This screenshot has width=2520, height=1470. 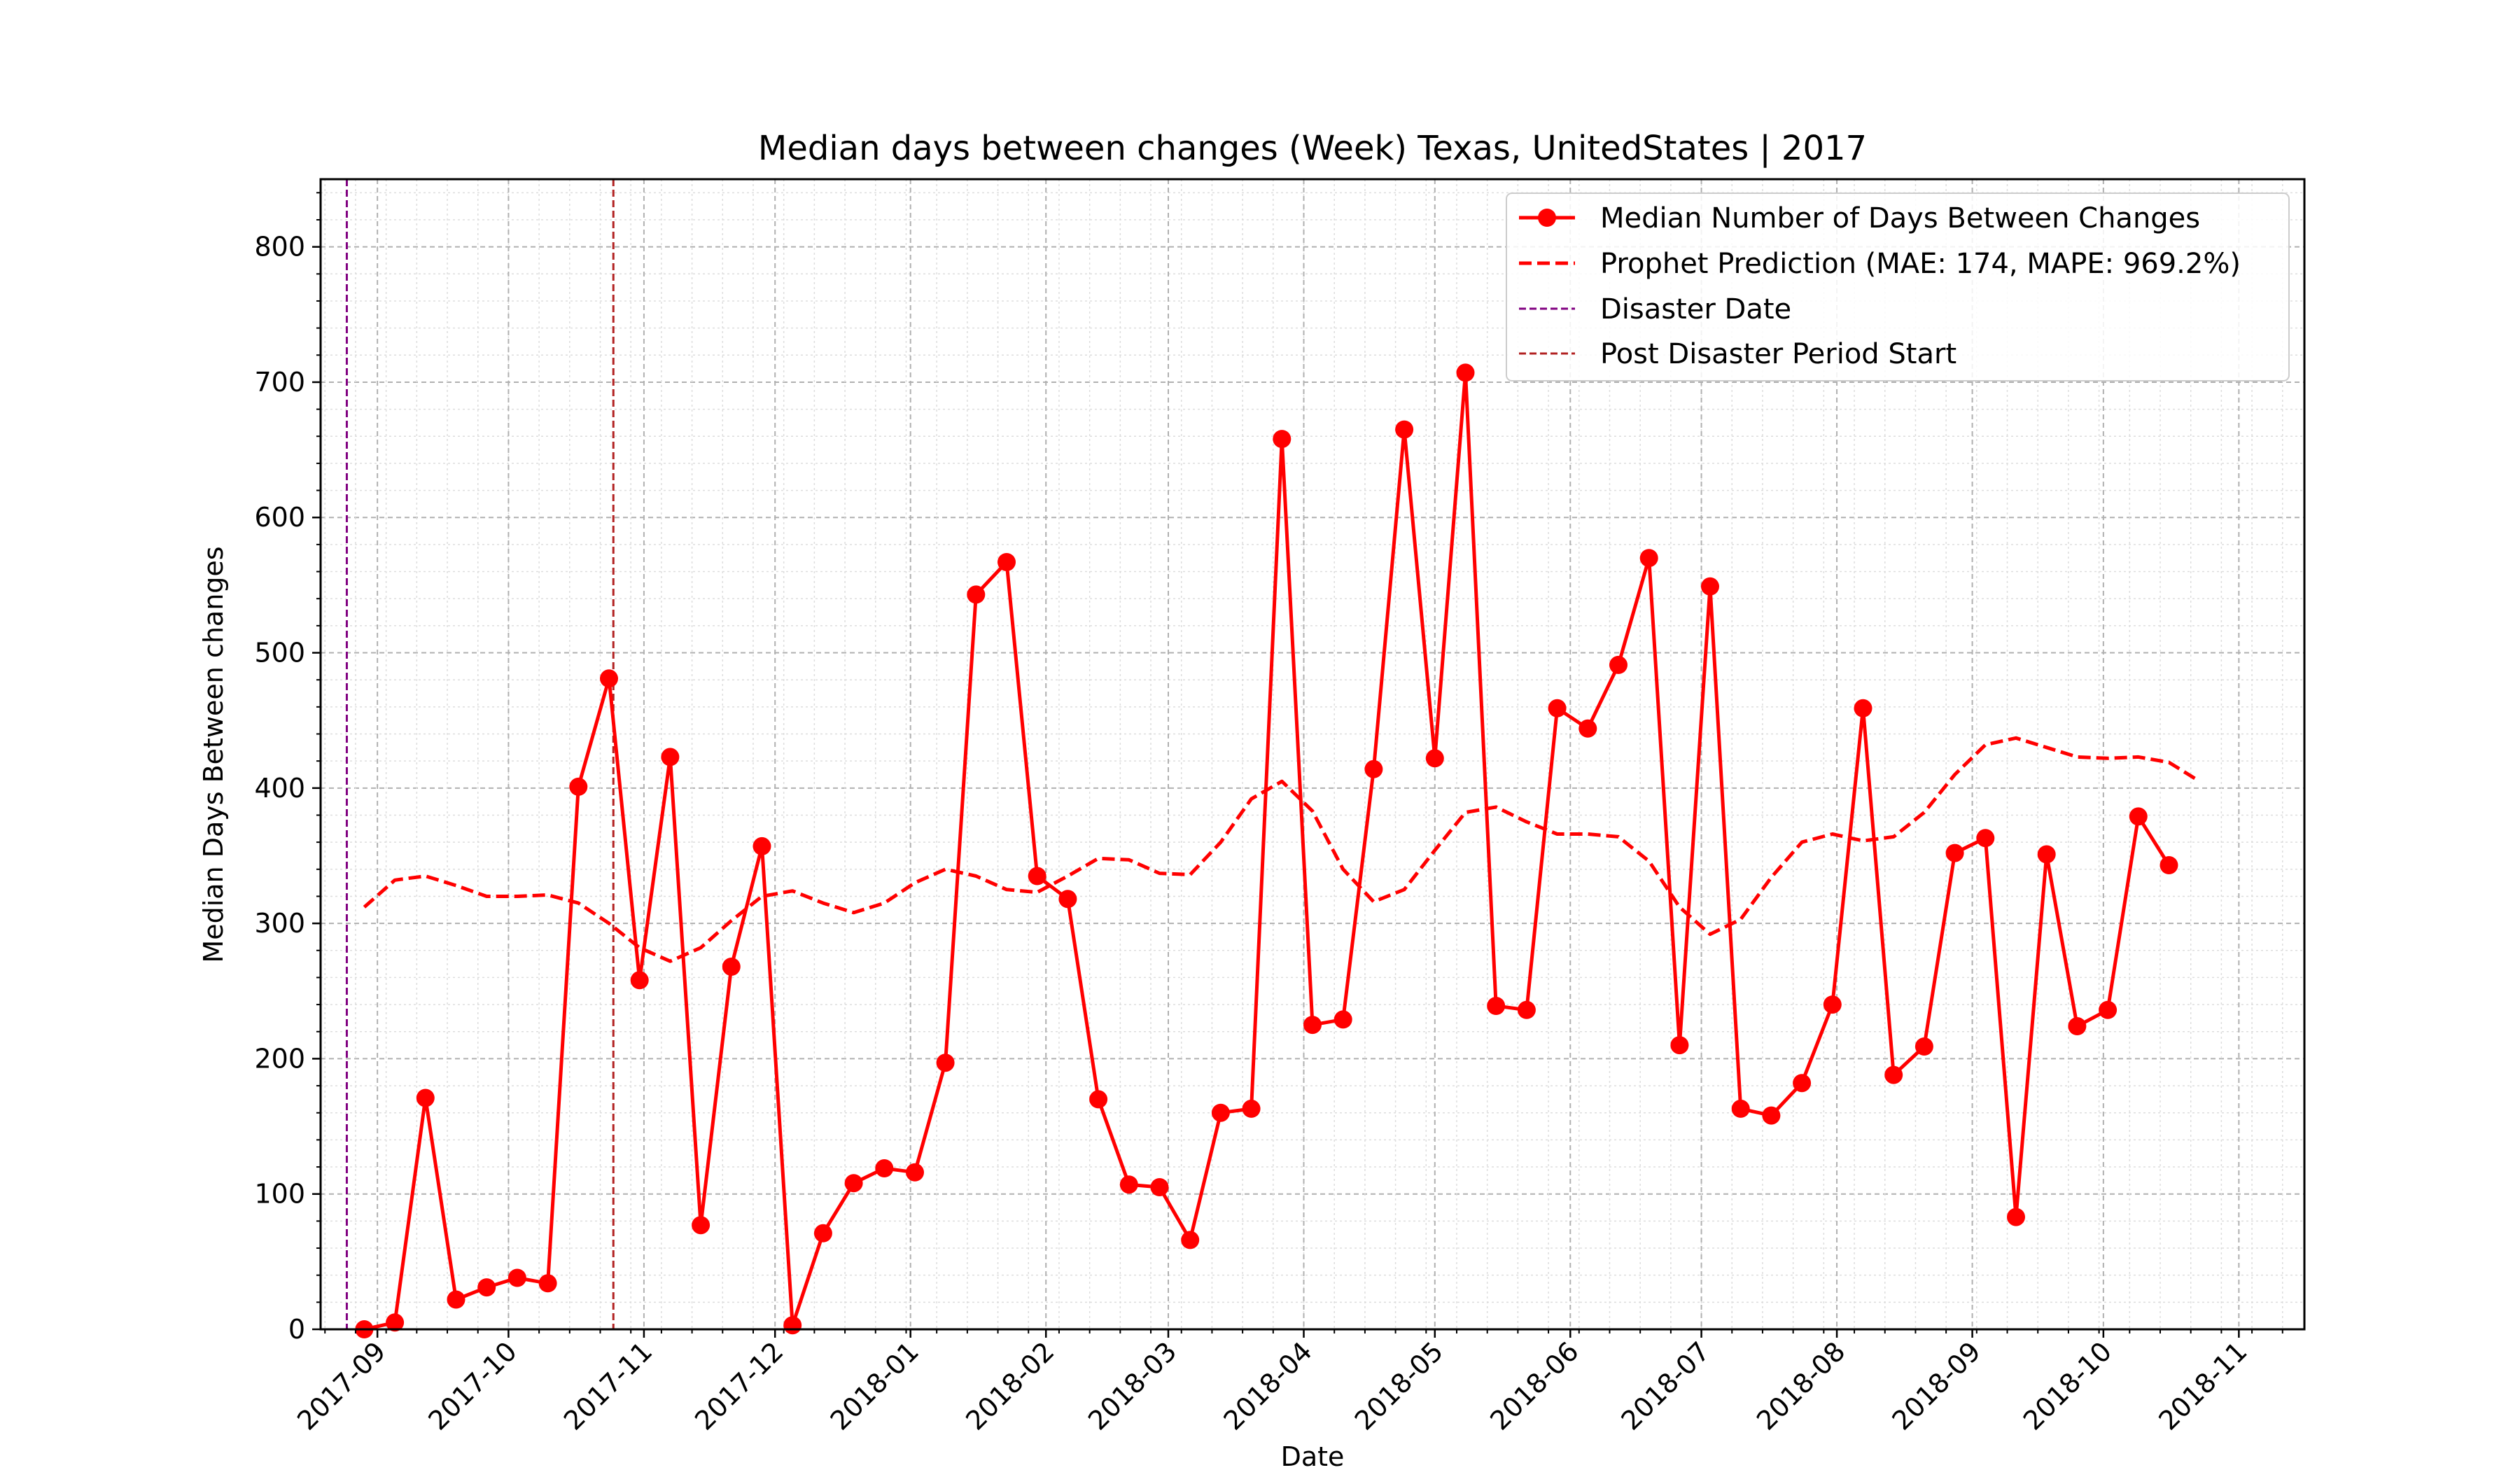 I want to click on y-tick-label: 700, so click(x=279, y=382).